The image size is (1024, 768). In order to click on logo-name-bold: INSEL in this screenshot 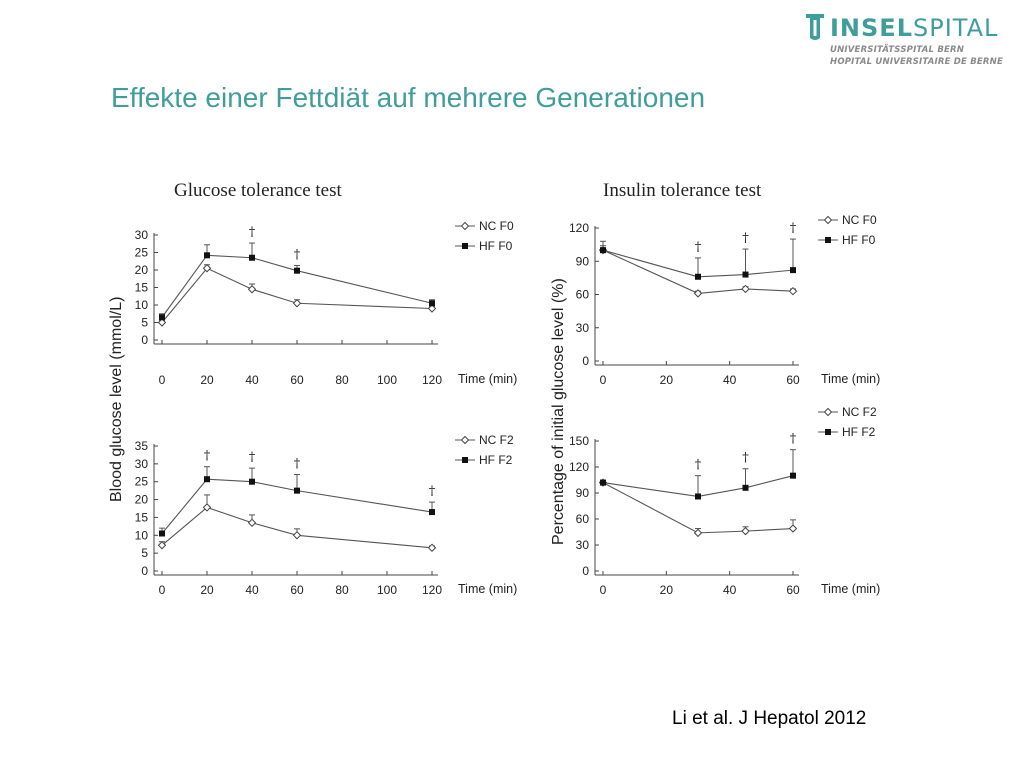, I will do `click(871, 28)`.